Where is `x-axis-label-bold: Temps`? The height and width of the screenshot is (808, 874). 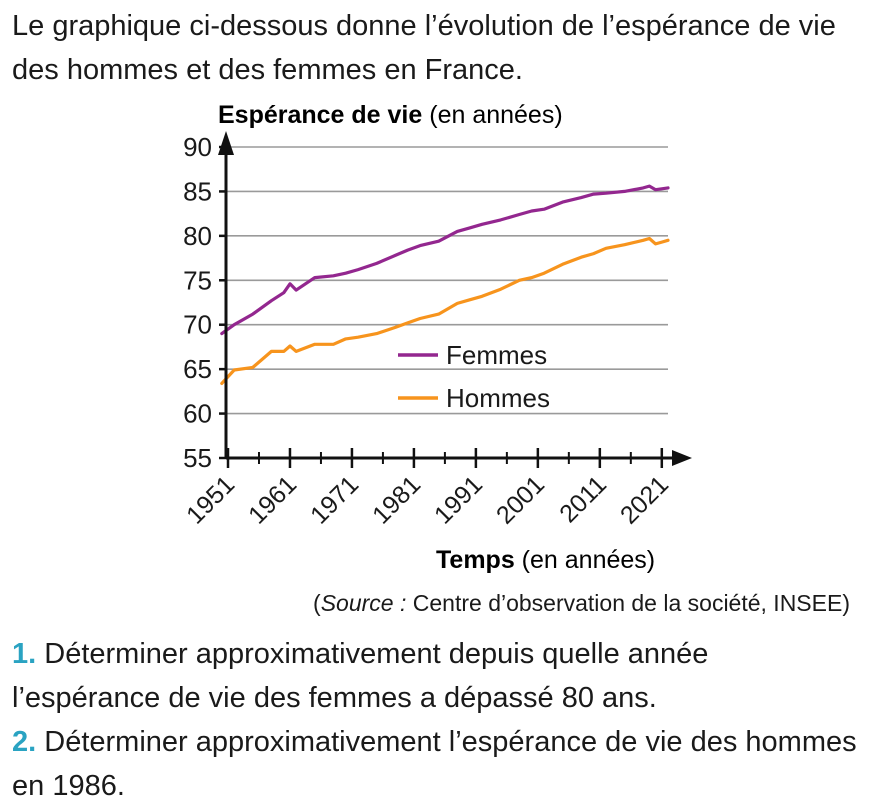 x-axis-label-bold: Temps is located at coordinates (475, 560).